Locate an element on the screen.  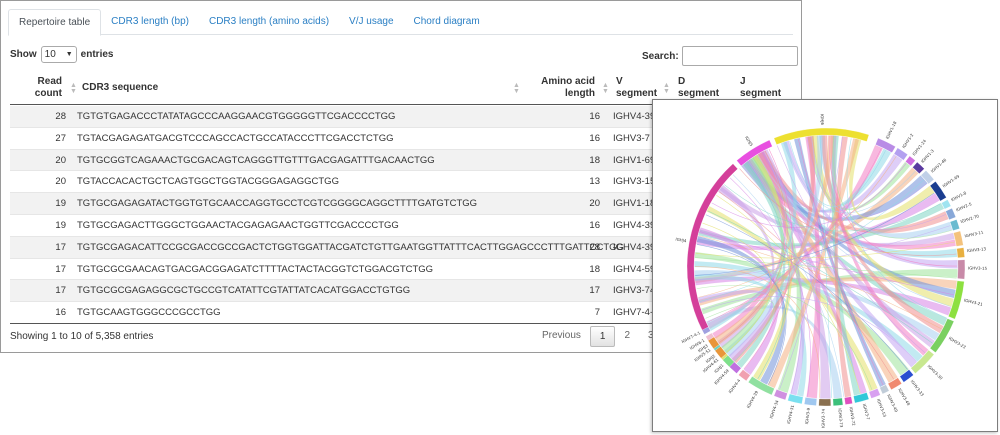
cell-read-count: 16 is located at coordinates (60, 313).